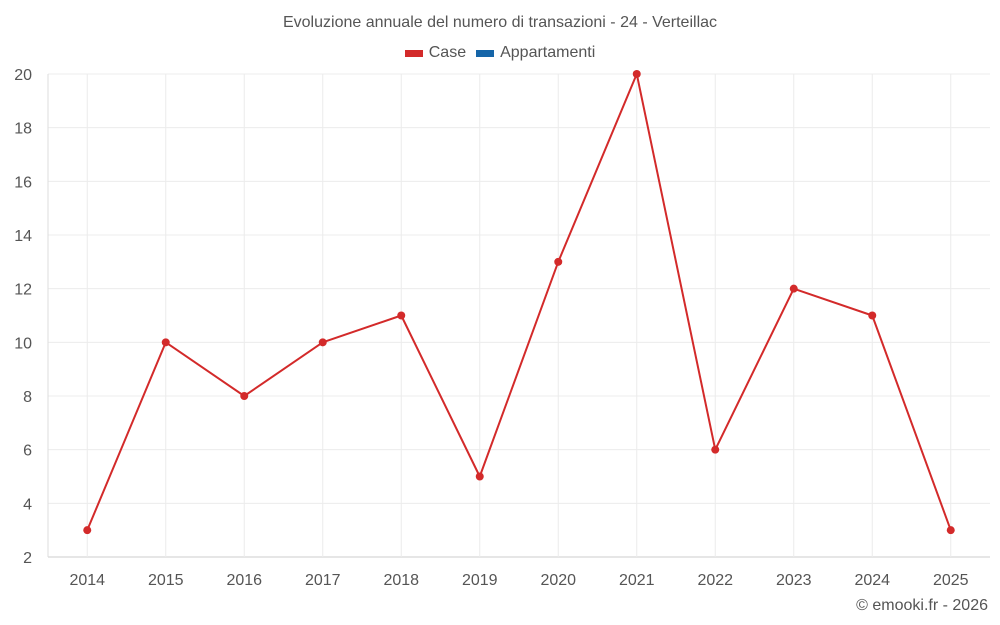 The height and width of the screenshot is (625, 1000). Describe the element at coordinates (401, 580) in the screenshot. I see `x-tick-label: 2018` at that location.